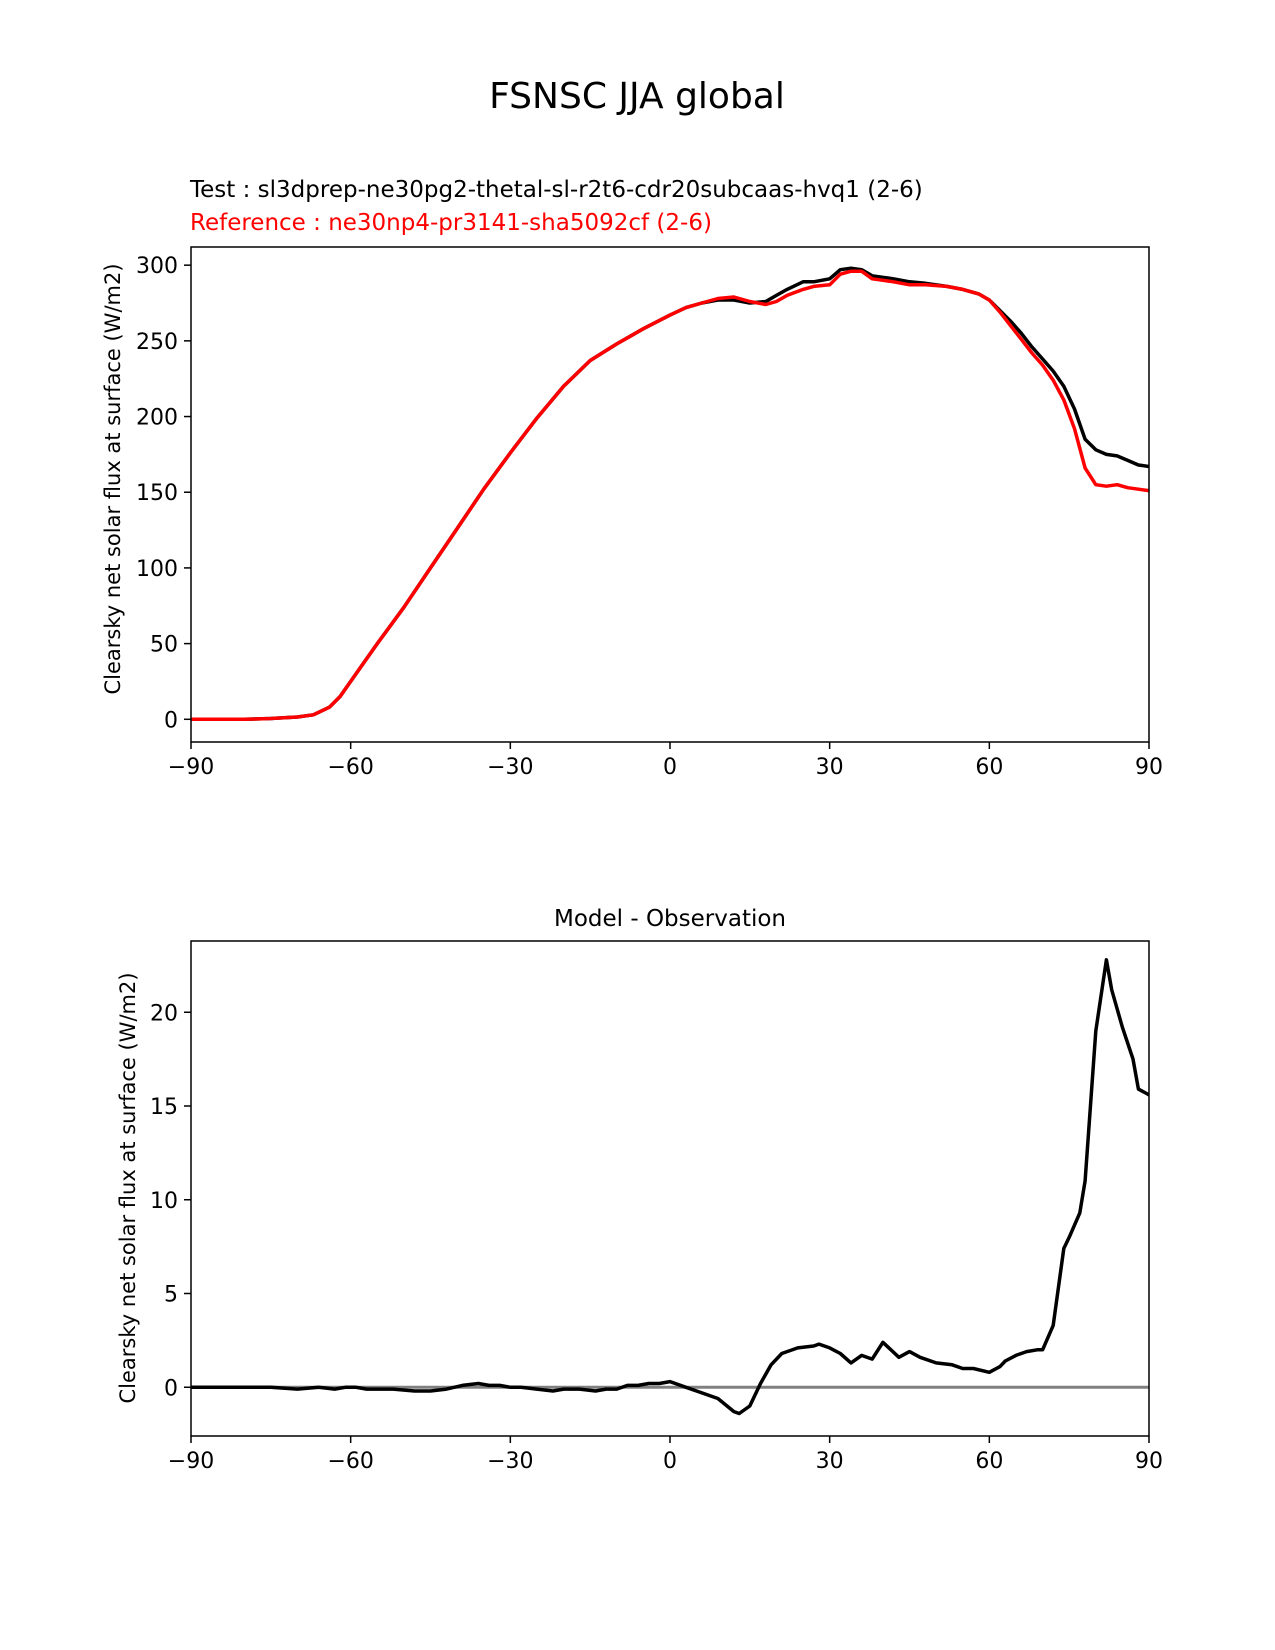 The width and height of the screenshot is (1275, 1650). Describe the element at coordinates (350, 767) in the screenshot. I see `top-xtick-label: −60` at that location.